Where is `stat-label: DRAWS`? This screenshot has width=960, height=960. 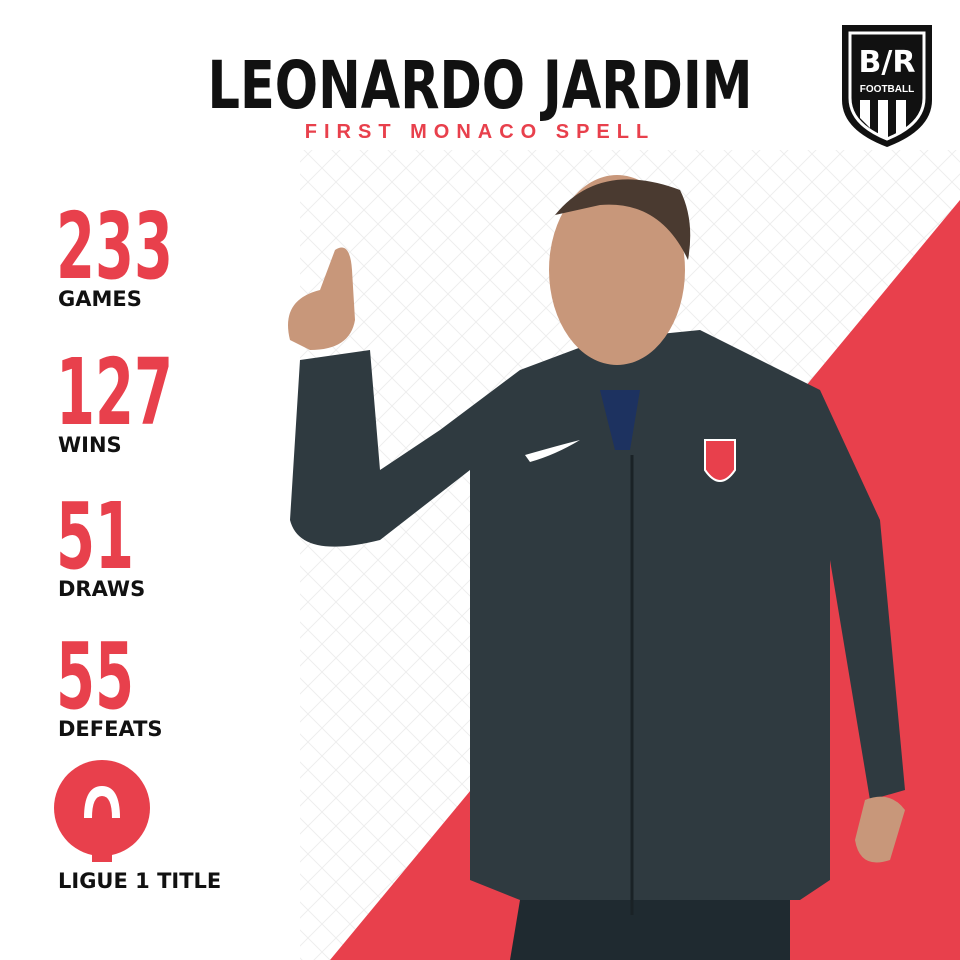
stat-label: DRAWS is located at coordinates (101, 589).